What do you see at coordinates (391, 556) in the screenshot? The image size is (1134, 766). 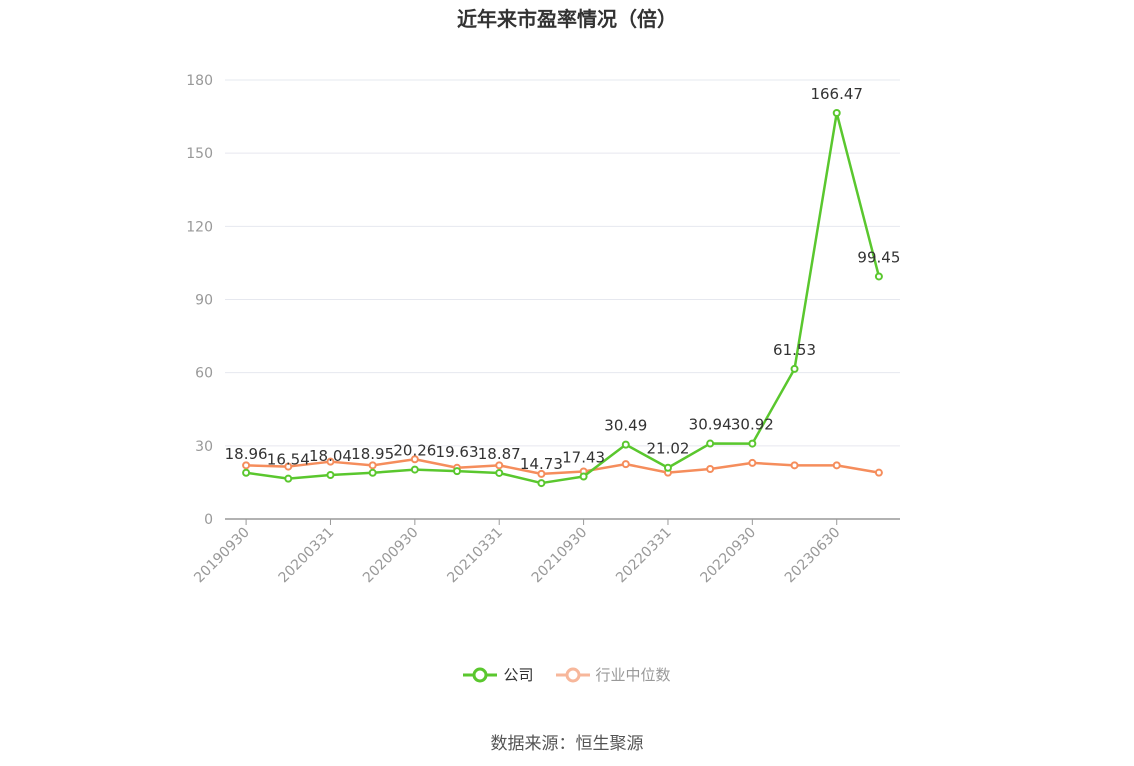 I see `x-tick-label: 20200930` at bounding box center [391, 556].